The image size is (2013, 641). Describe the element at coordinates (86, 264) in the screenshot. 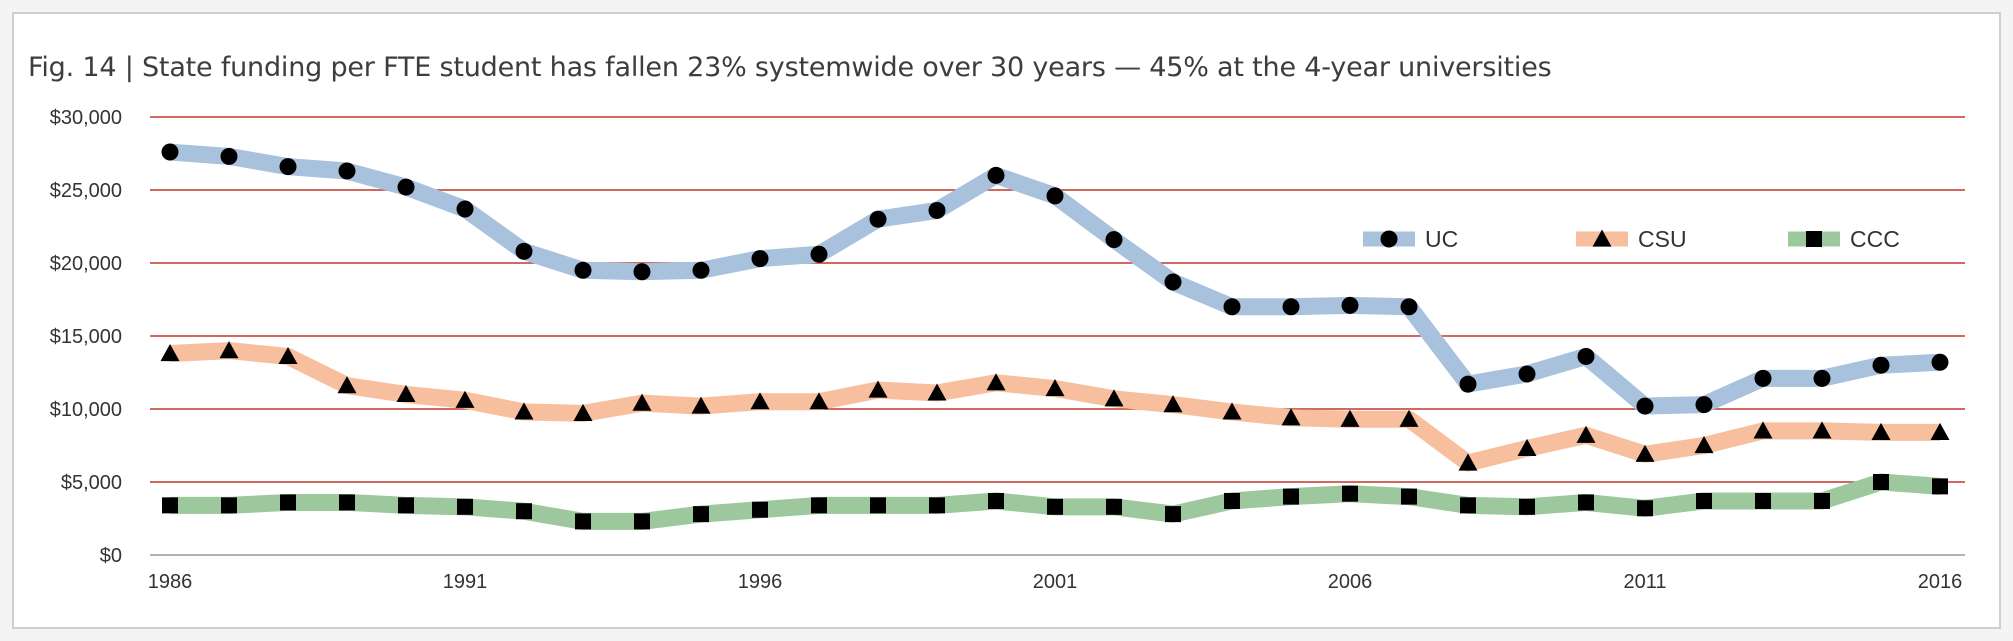

I see `y-tick-label: $20,000` at that location.